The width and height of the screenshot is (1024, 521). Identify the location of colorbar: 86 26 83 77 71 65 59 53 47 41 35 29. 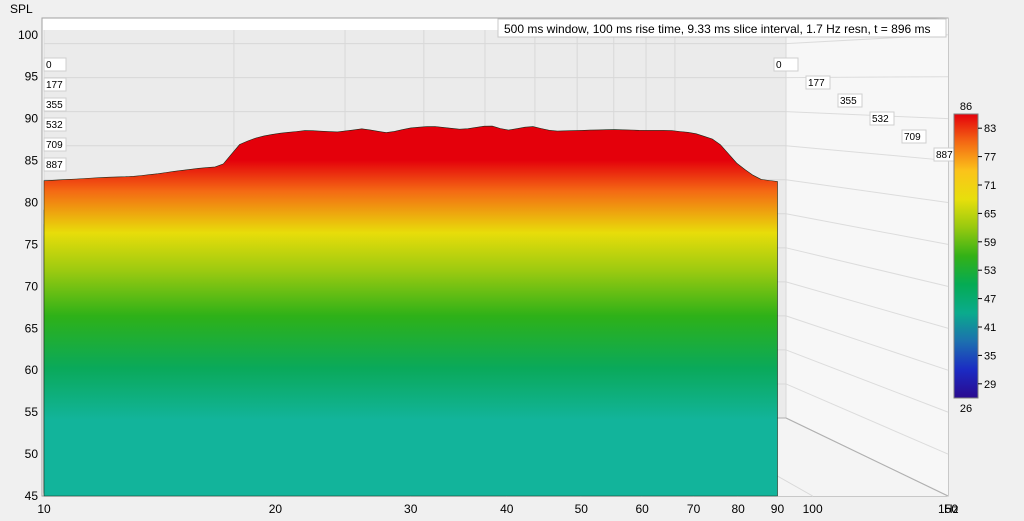
(974, 258).